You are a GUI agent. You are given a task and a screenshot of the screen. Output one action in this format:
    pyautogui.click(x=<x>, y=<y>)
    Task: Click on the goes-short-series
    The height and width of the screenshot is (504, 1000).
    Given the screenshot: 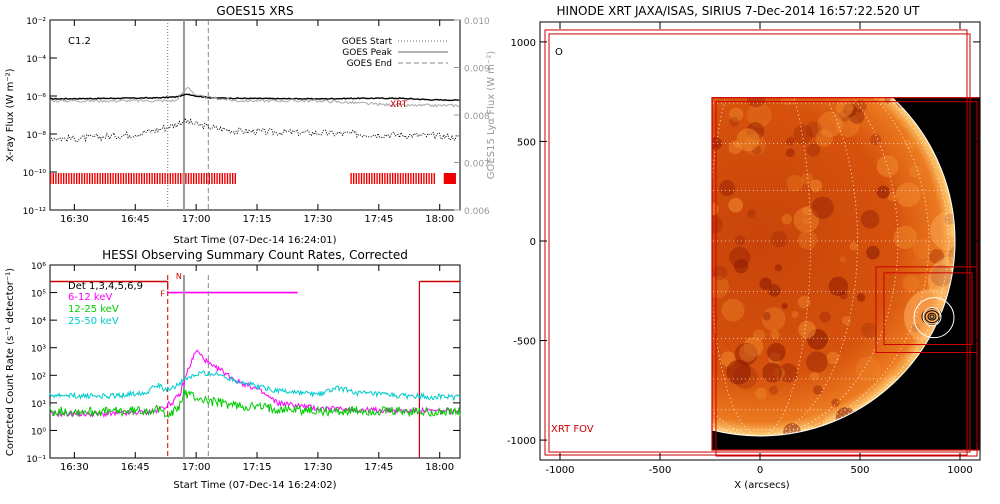 What is the action you would take?
    pyautogui.click(x=254, y=129)
    